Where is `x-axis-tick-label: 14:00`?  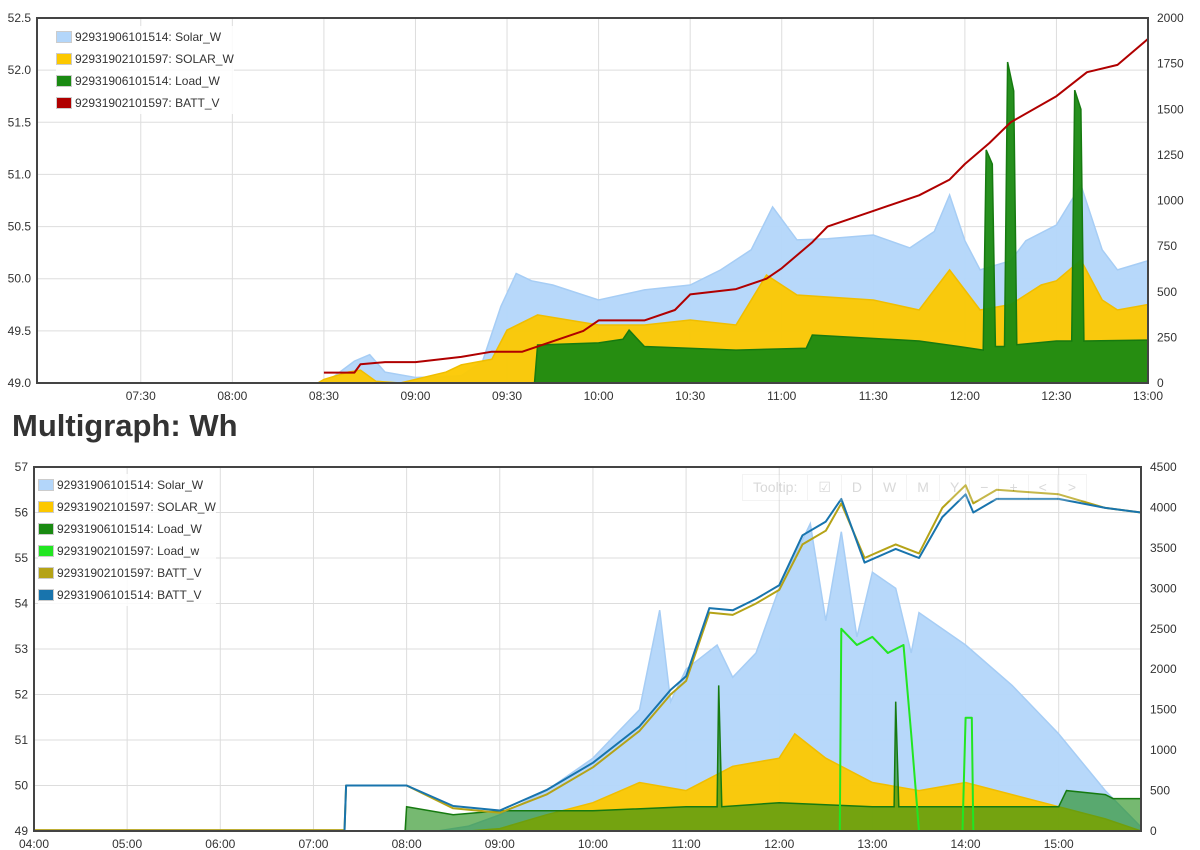 x-axis-tick-label: 14:00 is located at coordinates (966, 843).